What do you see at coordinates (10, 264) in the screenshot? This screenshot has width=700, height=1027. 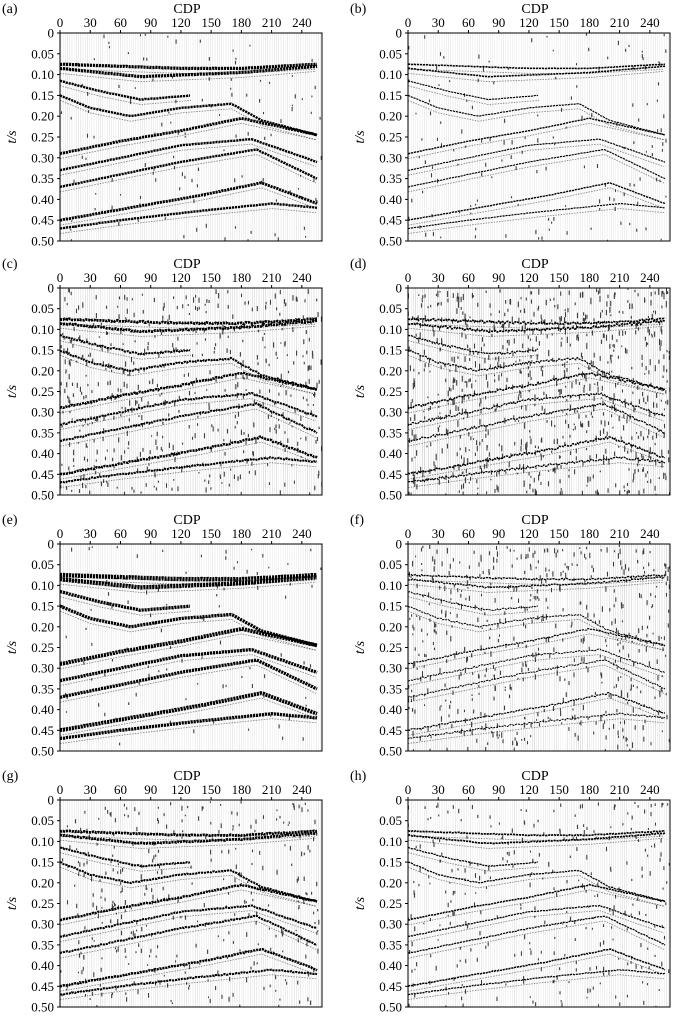 I see `panel-label: (c)` at bounding box center [10, 264].